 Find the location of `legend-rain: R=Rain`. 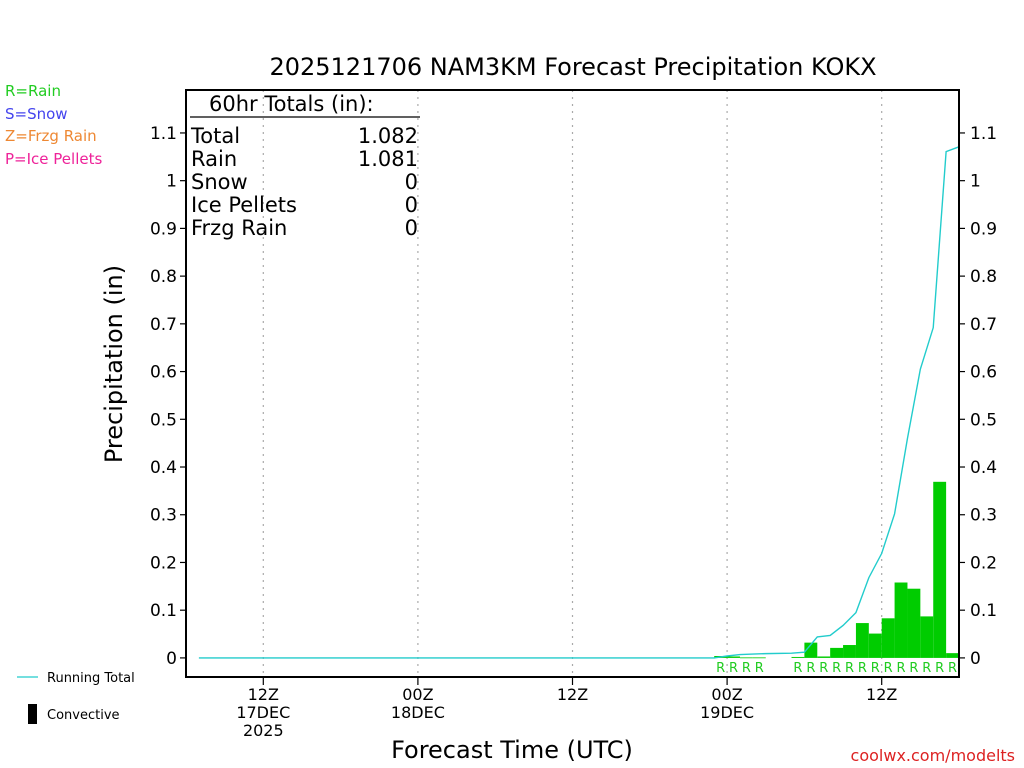

legend-rain: R=Rain is located at coordinates (33, 91).